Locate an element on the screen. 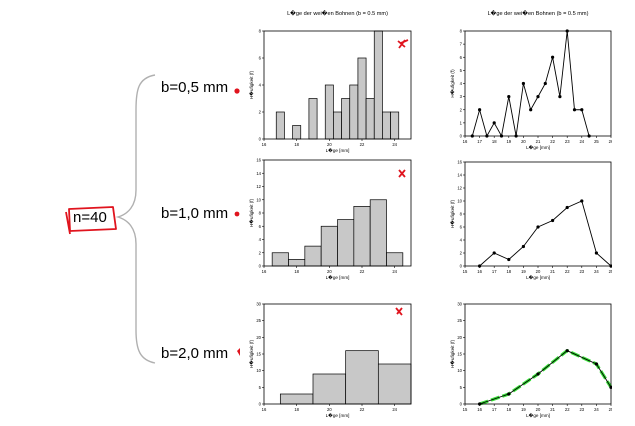 The image size is (635, 426). bin-width-label-05: b=0,5 mm is located at coordinates (195, 87).